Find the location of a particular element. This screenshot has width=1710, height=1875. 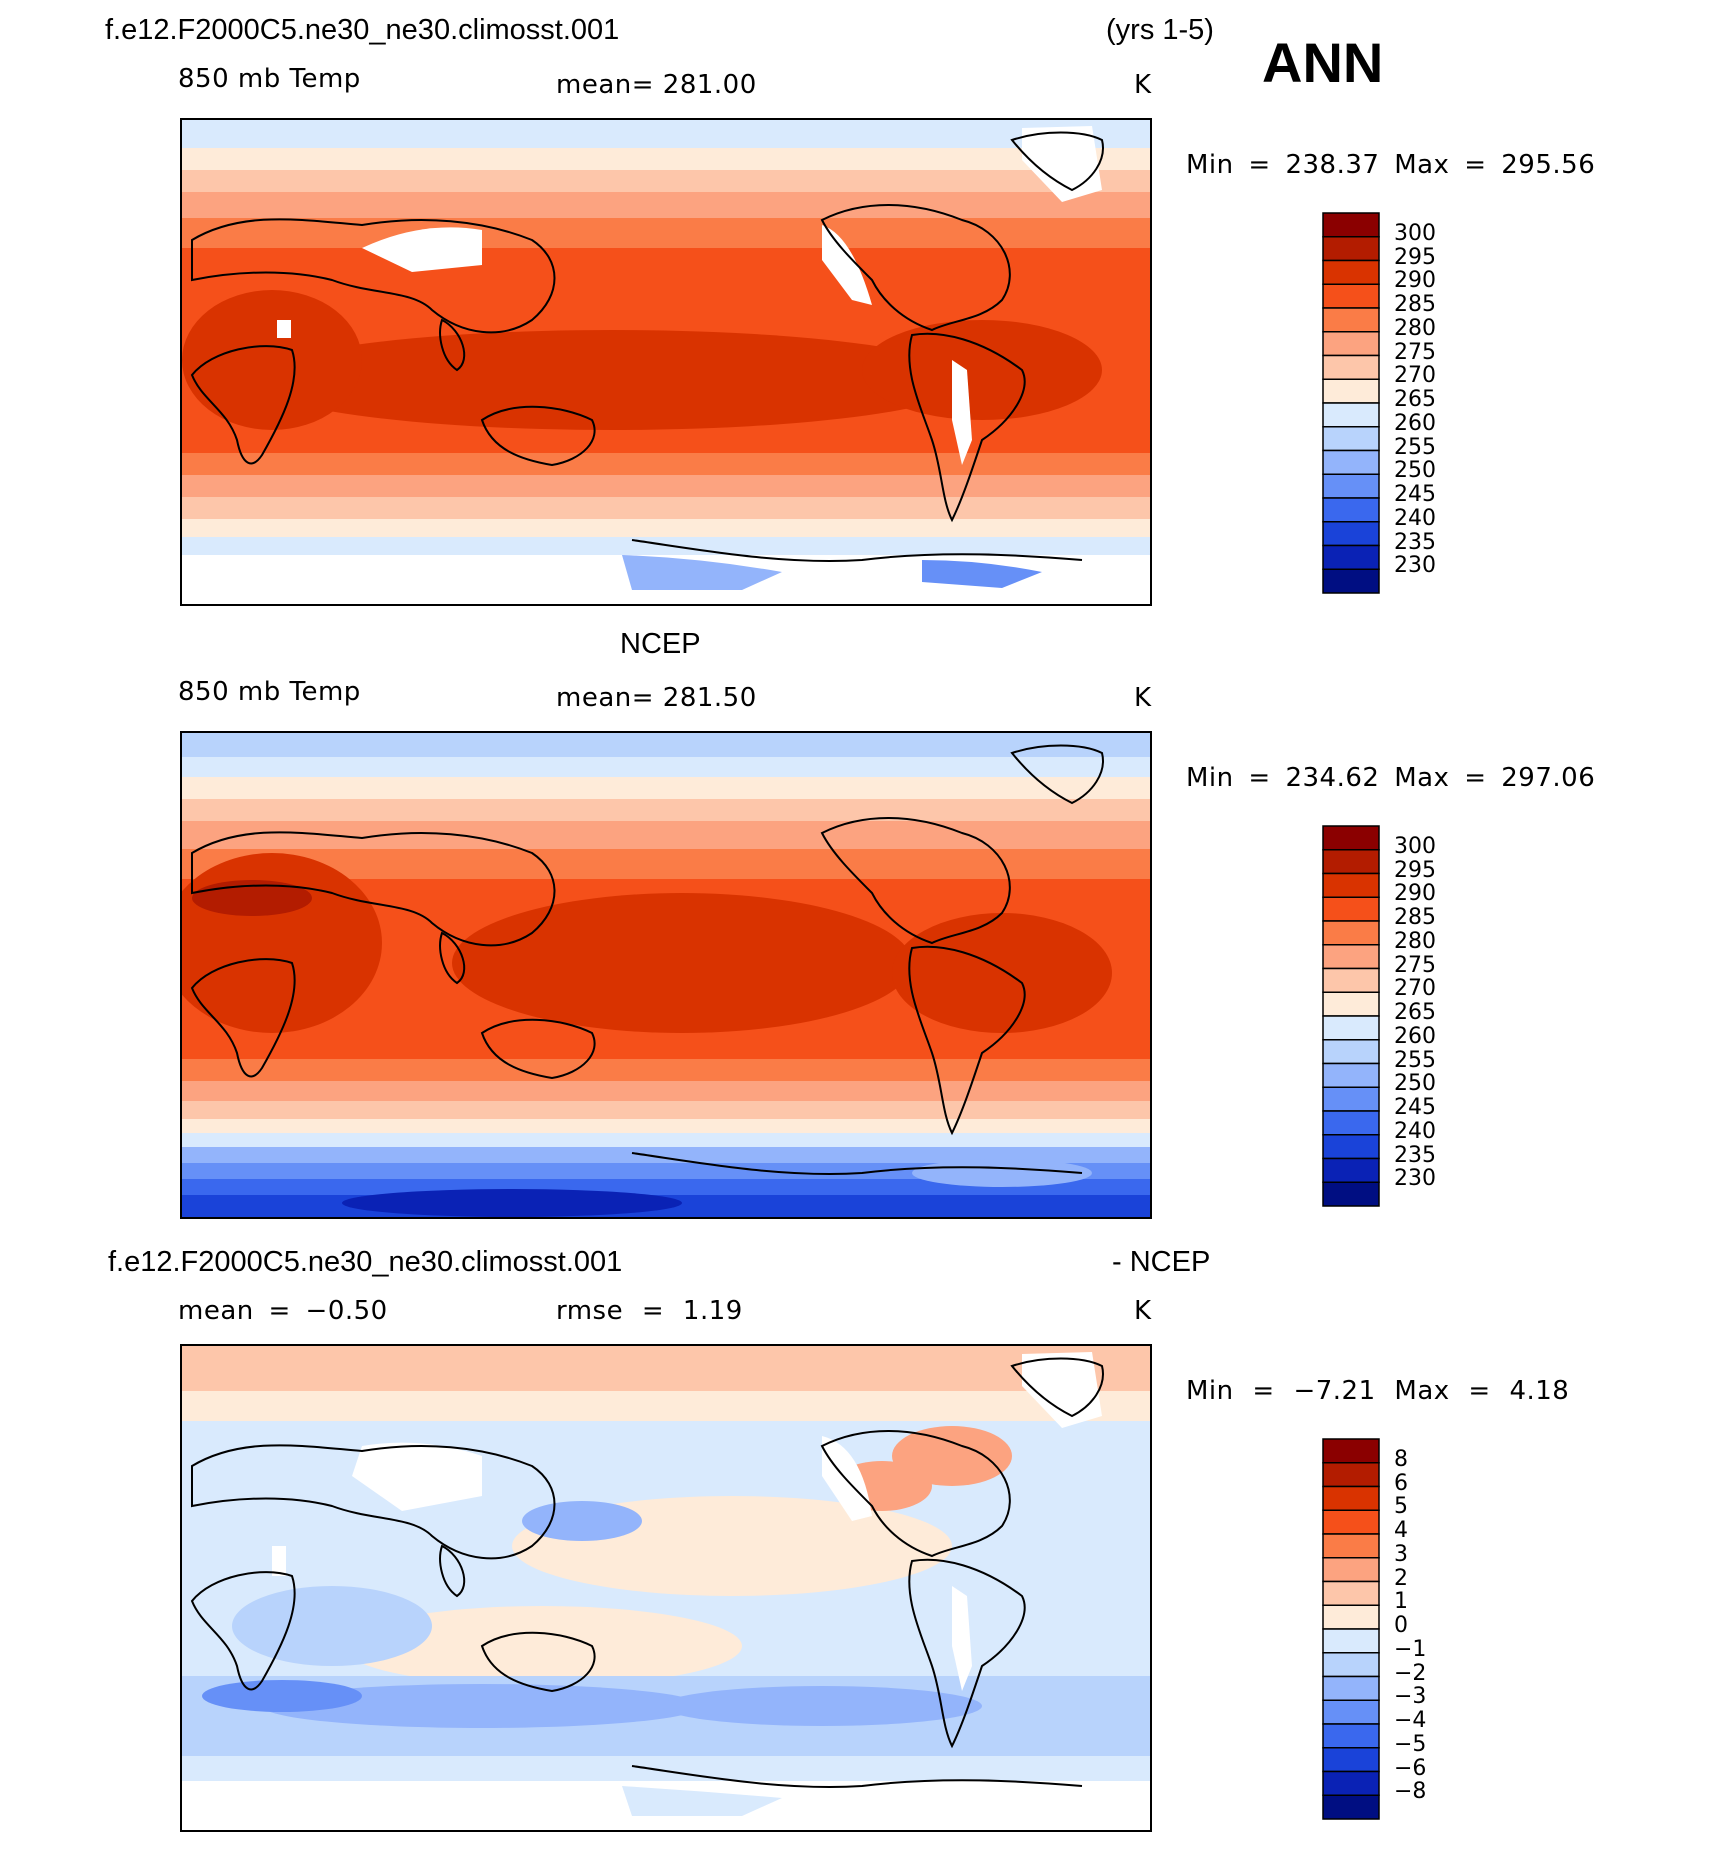

years-label: (yrs 1-5) is located at coordinates (1160, 30).